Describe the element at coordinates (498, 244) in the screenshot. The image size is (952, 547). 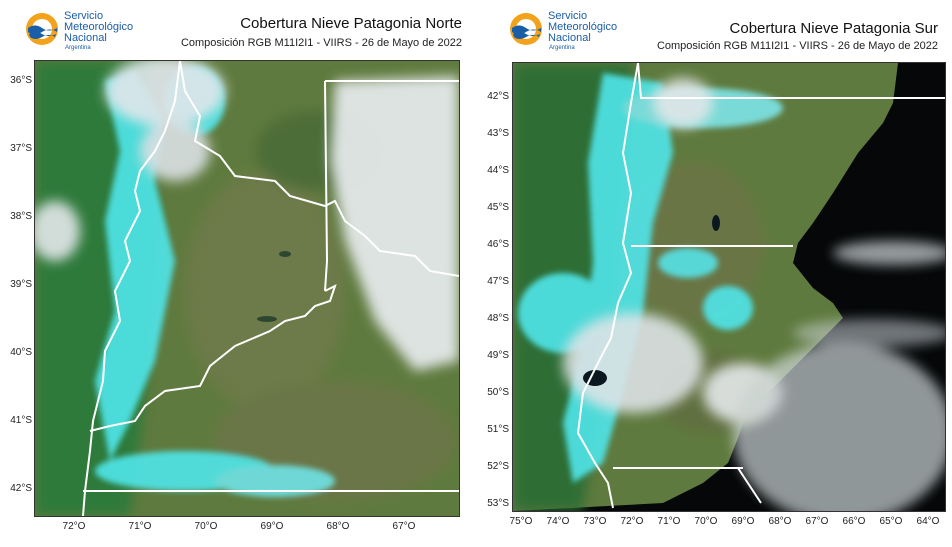
I see `lat-label: 46°S` at that location.